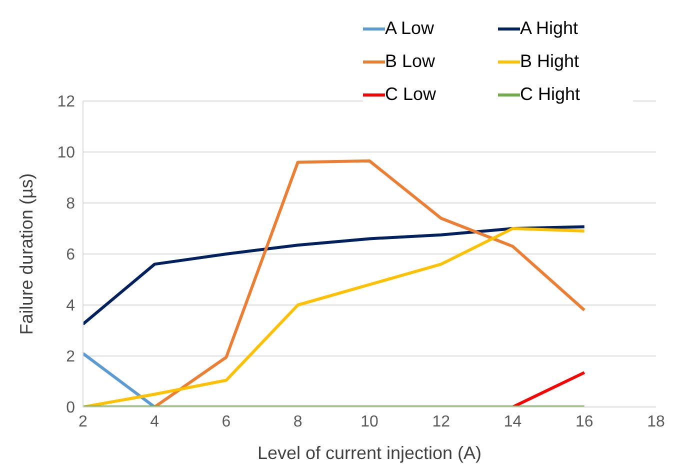 This screenshot has height=475, width=681. What do you see at coordinates (155, 421) in the screenshot?
I see `x-tick-label: 4` at bounding box center [155, 421].